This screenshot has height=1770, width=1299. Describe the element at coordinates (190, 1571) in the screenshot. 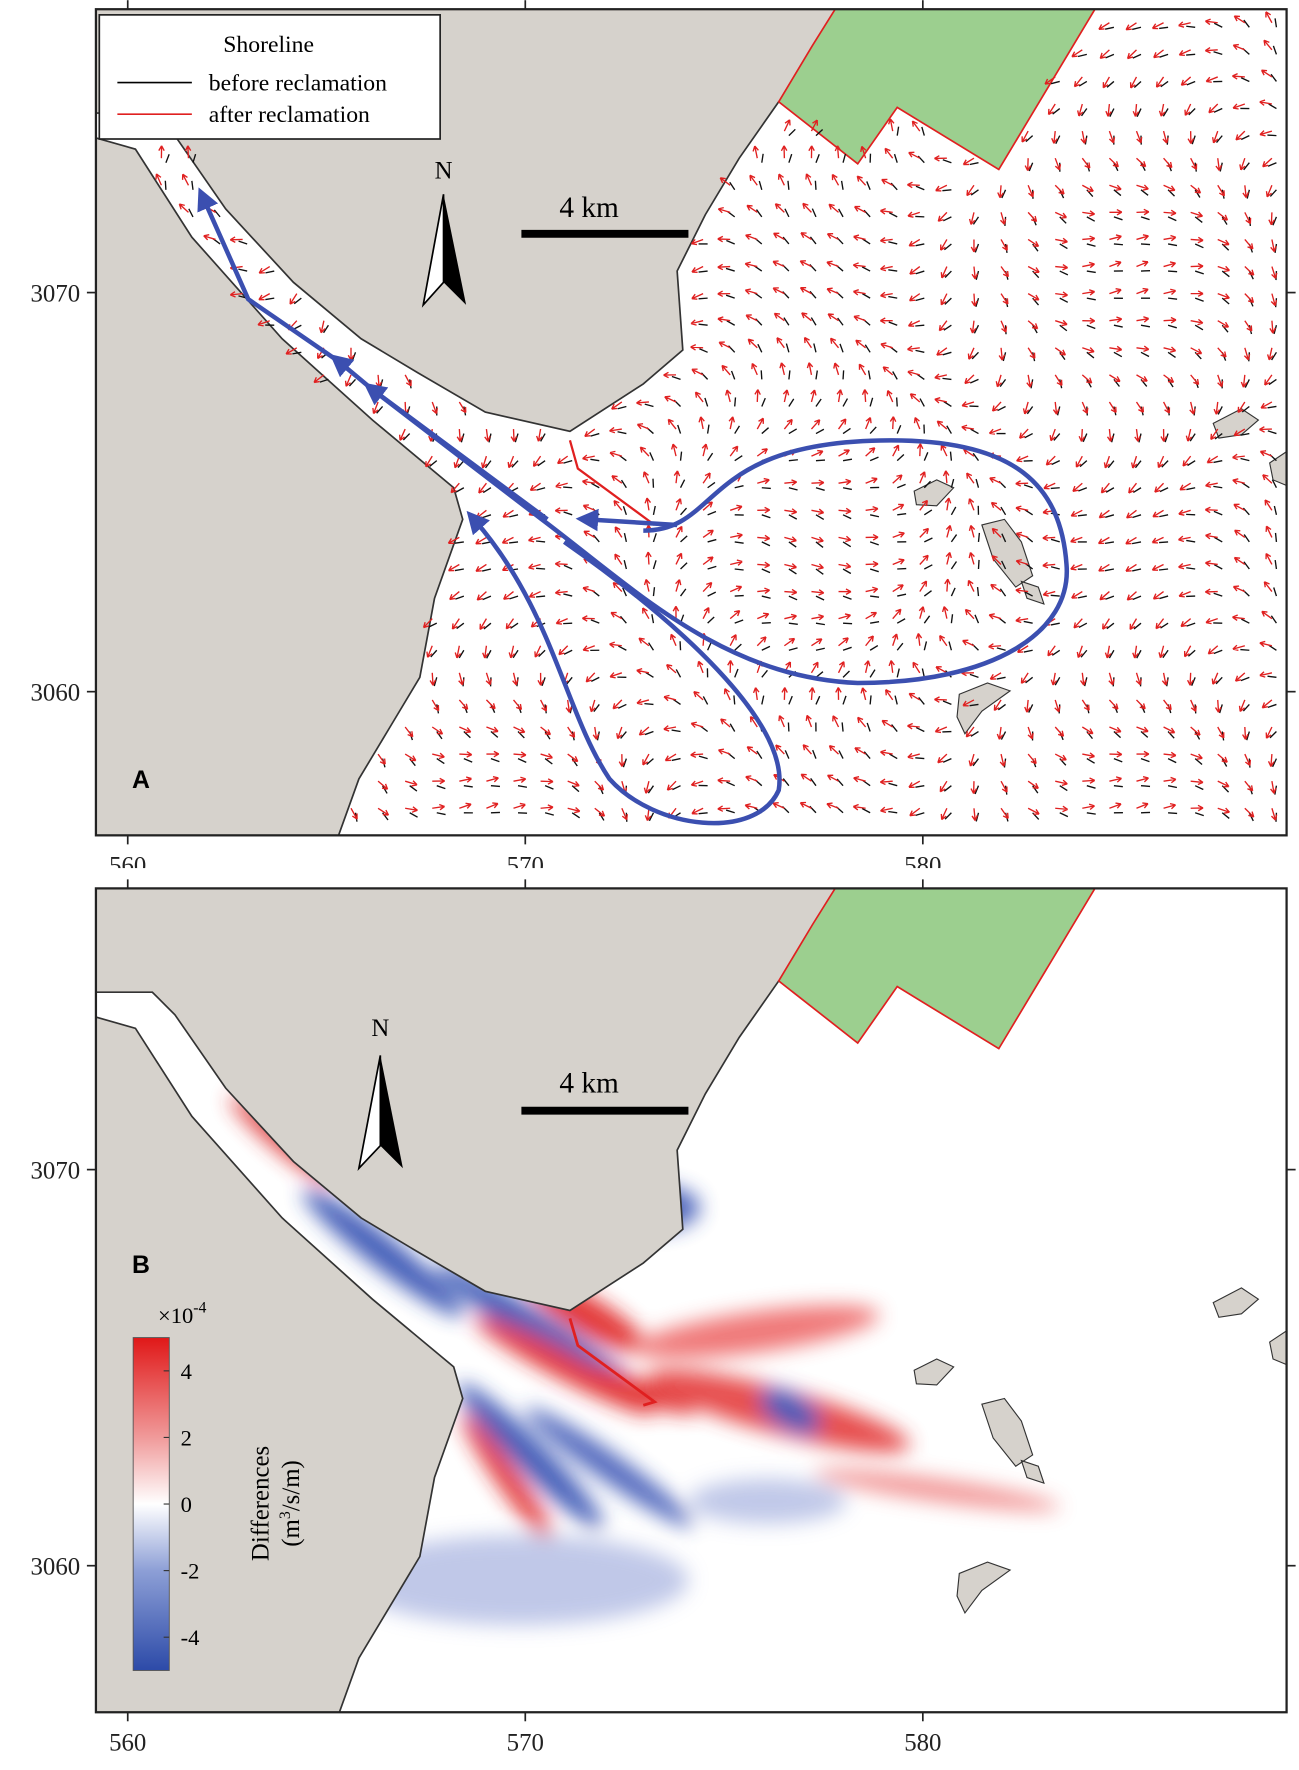

I see `colorbar-tick-label: -2` at that location.